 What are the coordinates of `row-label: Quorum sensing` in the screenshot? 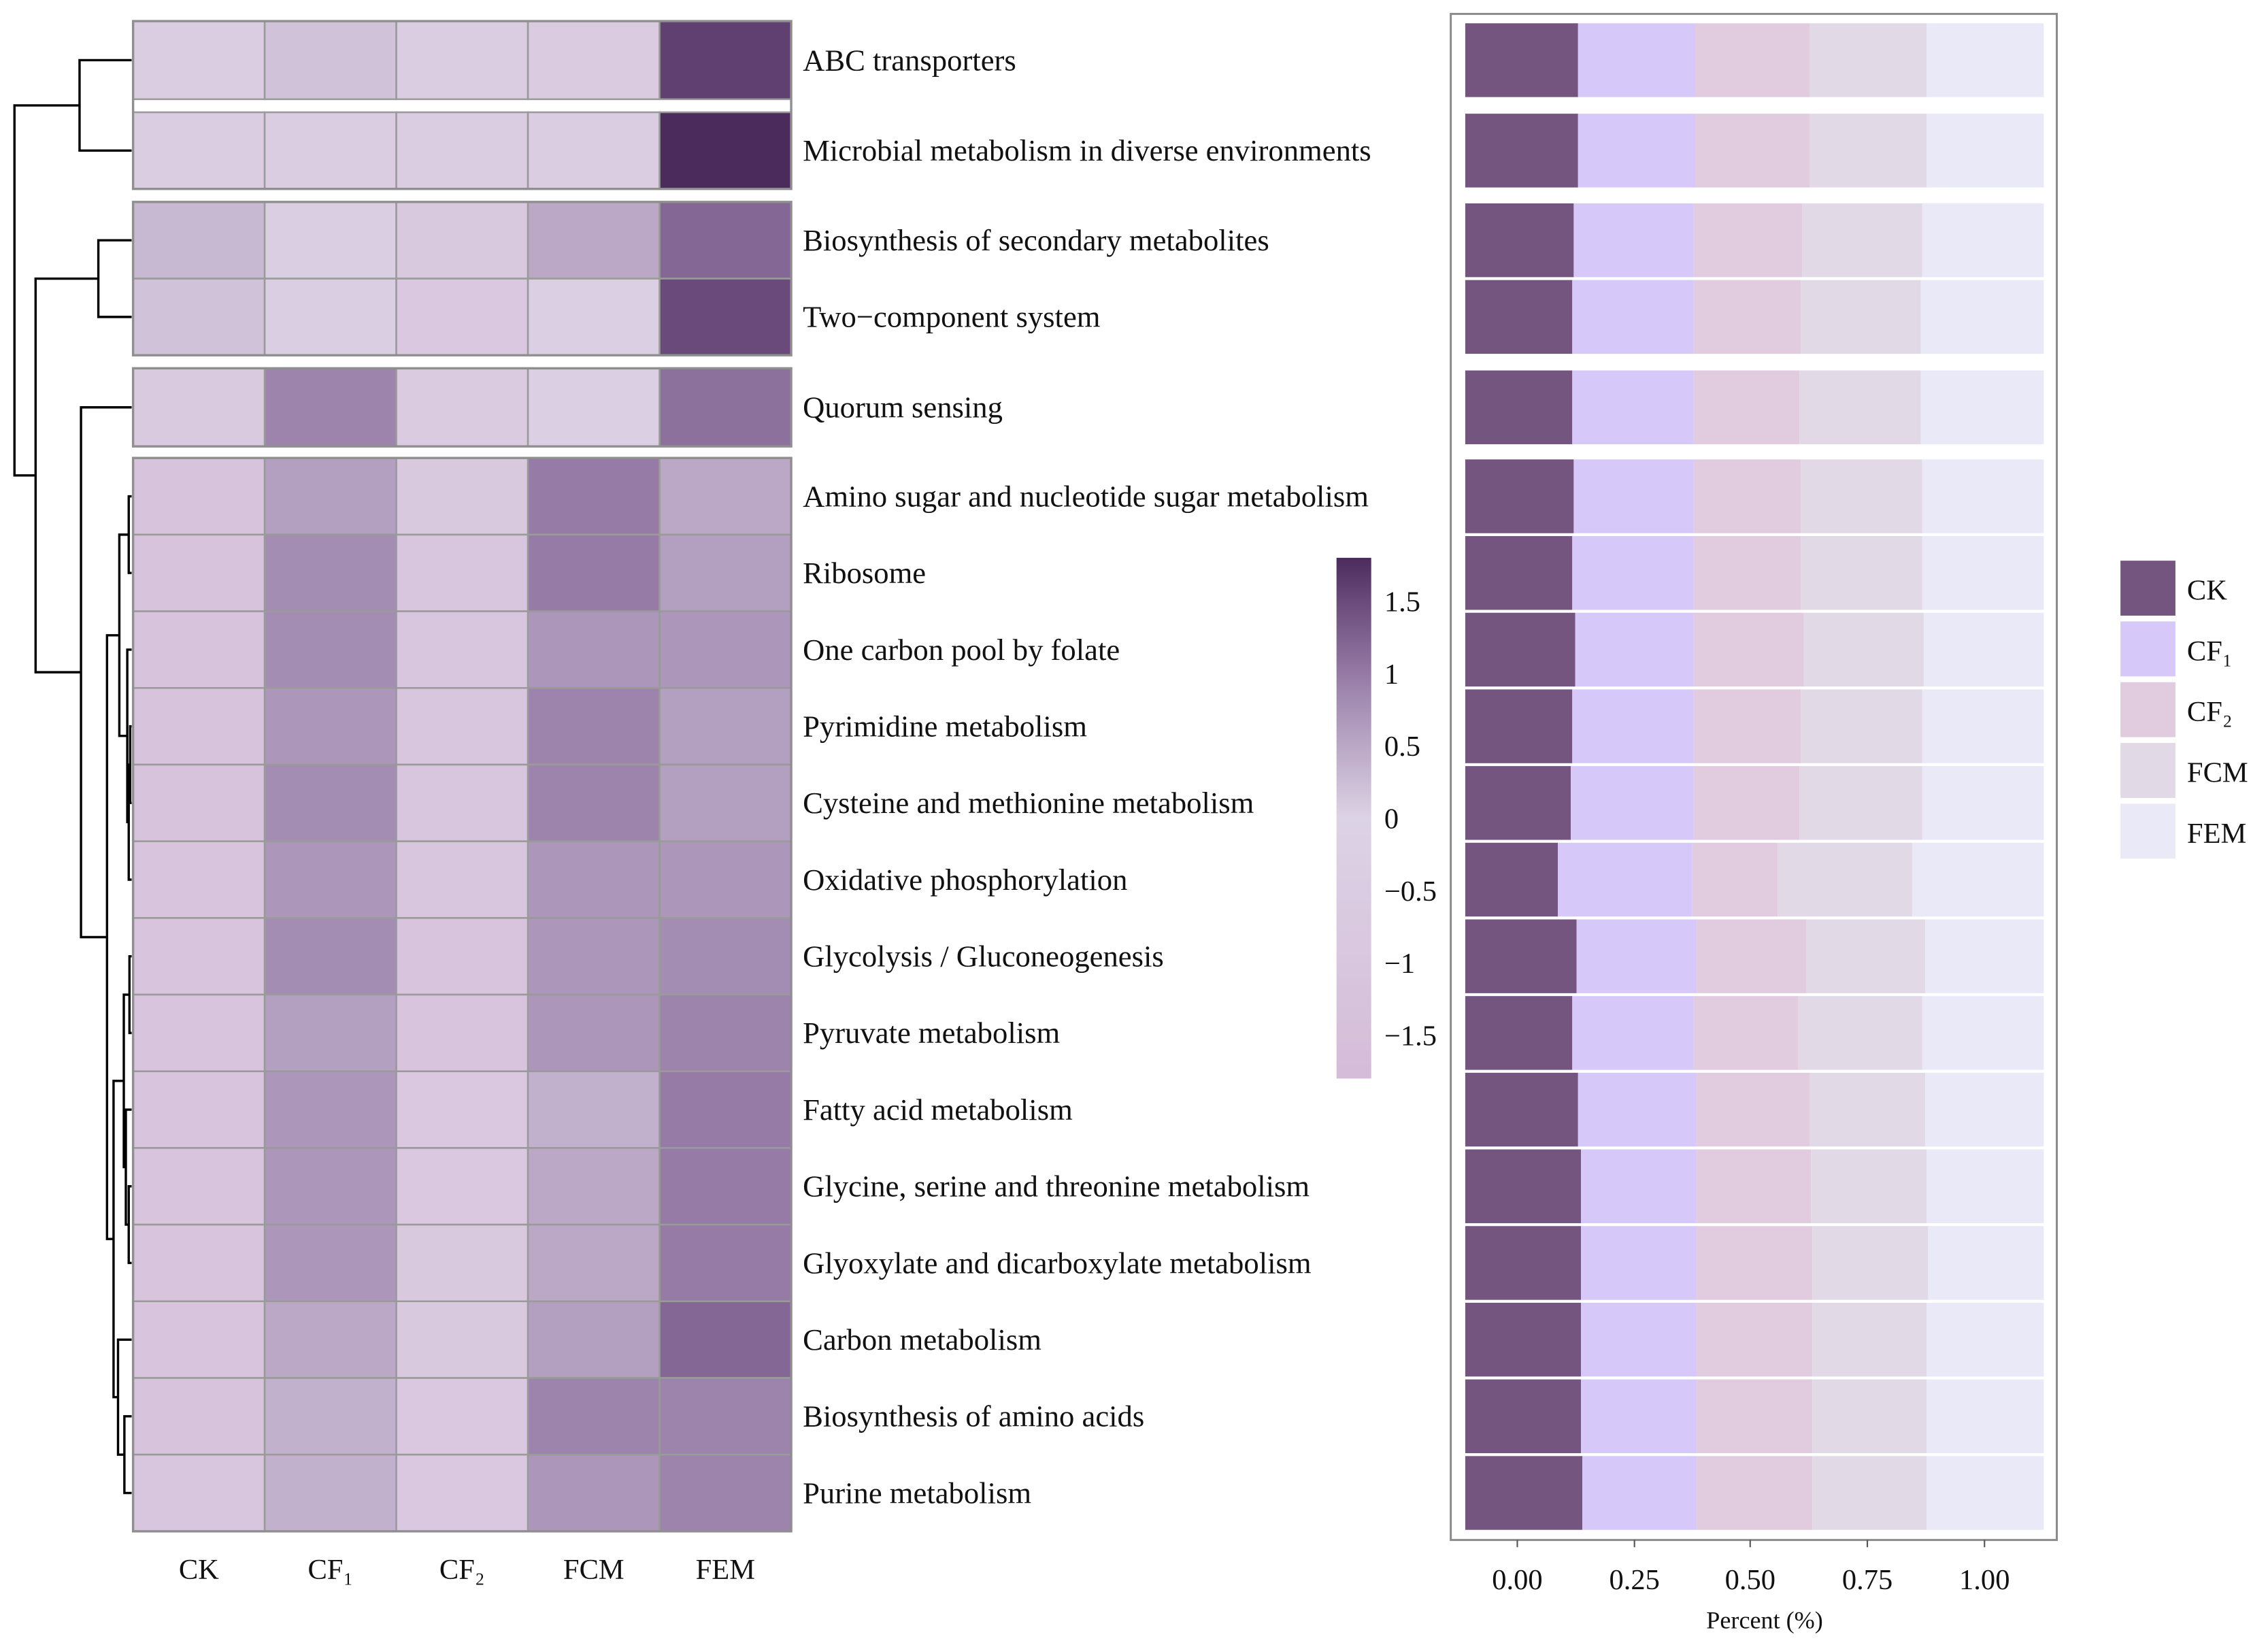 It's located at (903, 408).